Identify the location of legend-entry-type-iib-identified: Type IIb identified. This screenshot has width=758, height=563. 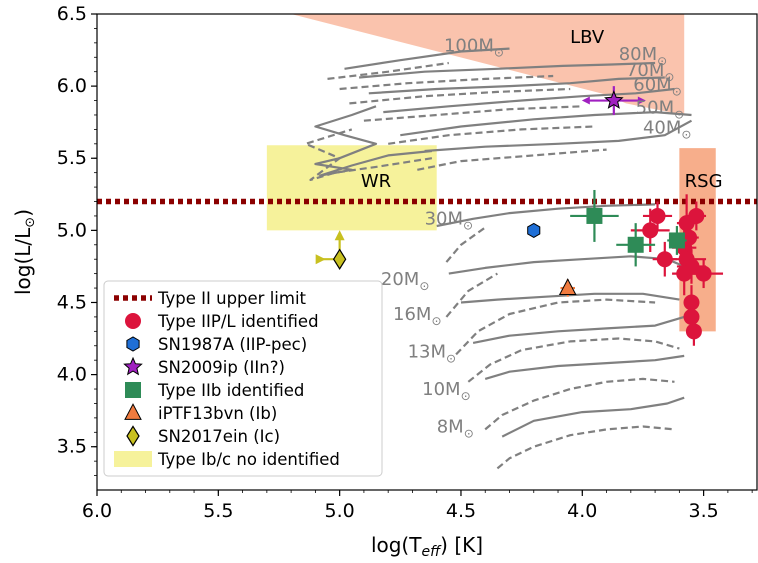
(214, 390).